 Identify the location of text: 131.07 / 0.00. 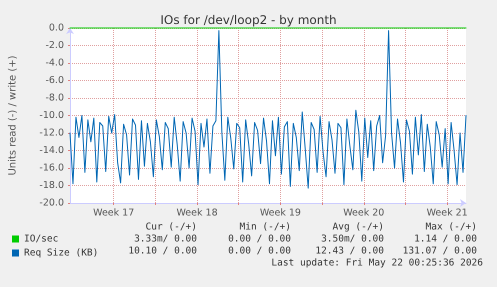
(440, 251).